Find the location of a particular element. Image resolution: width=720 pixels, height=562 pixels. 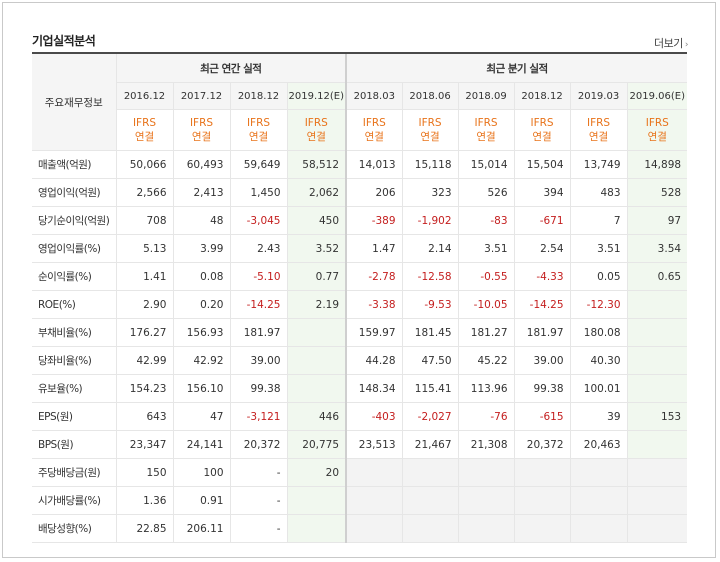

table-cell: 39.00 is located at coordinates (258, 360).